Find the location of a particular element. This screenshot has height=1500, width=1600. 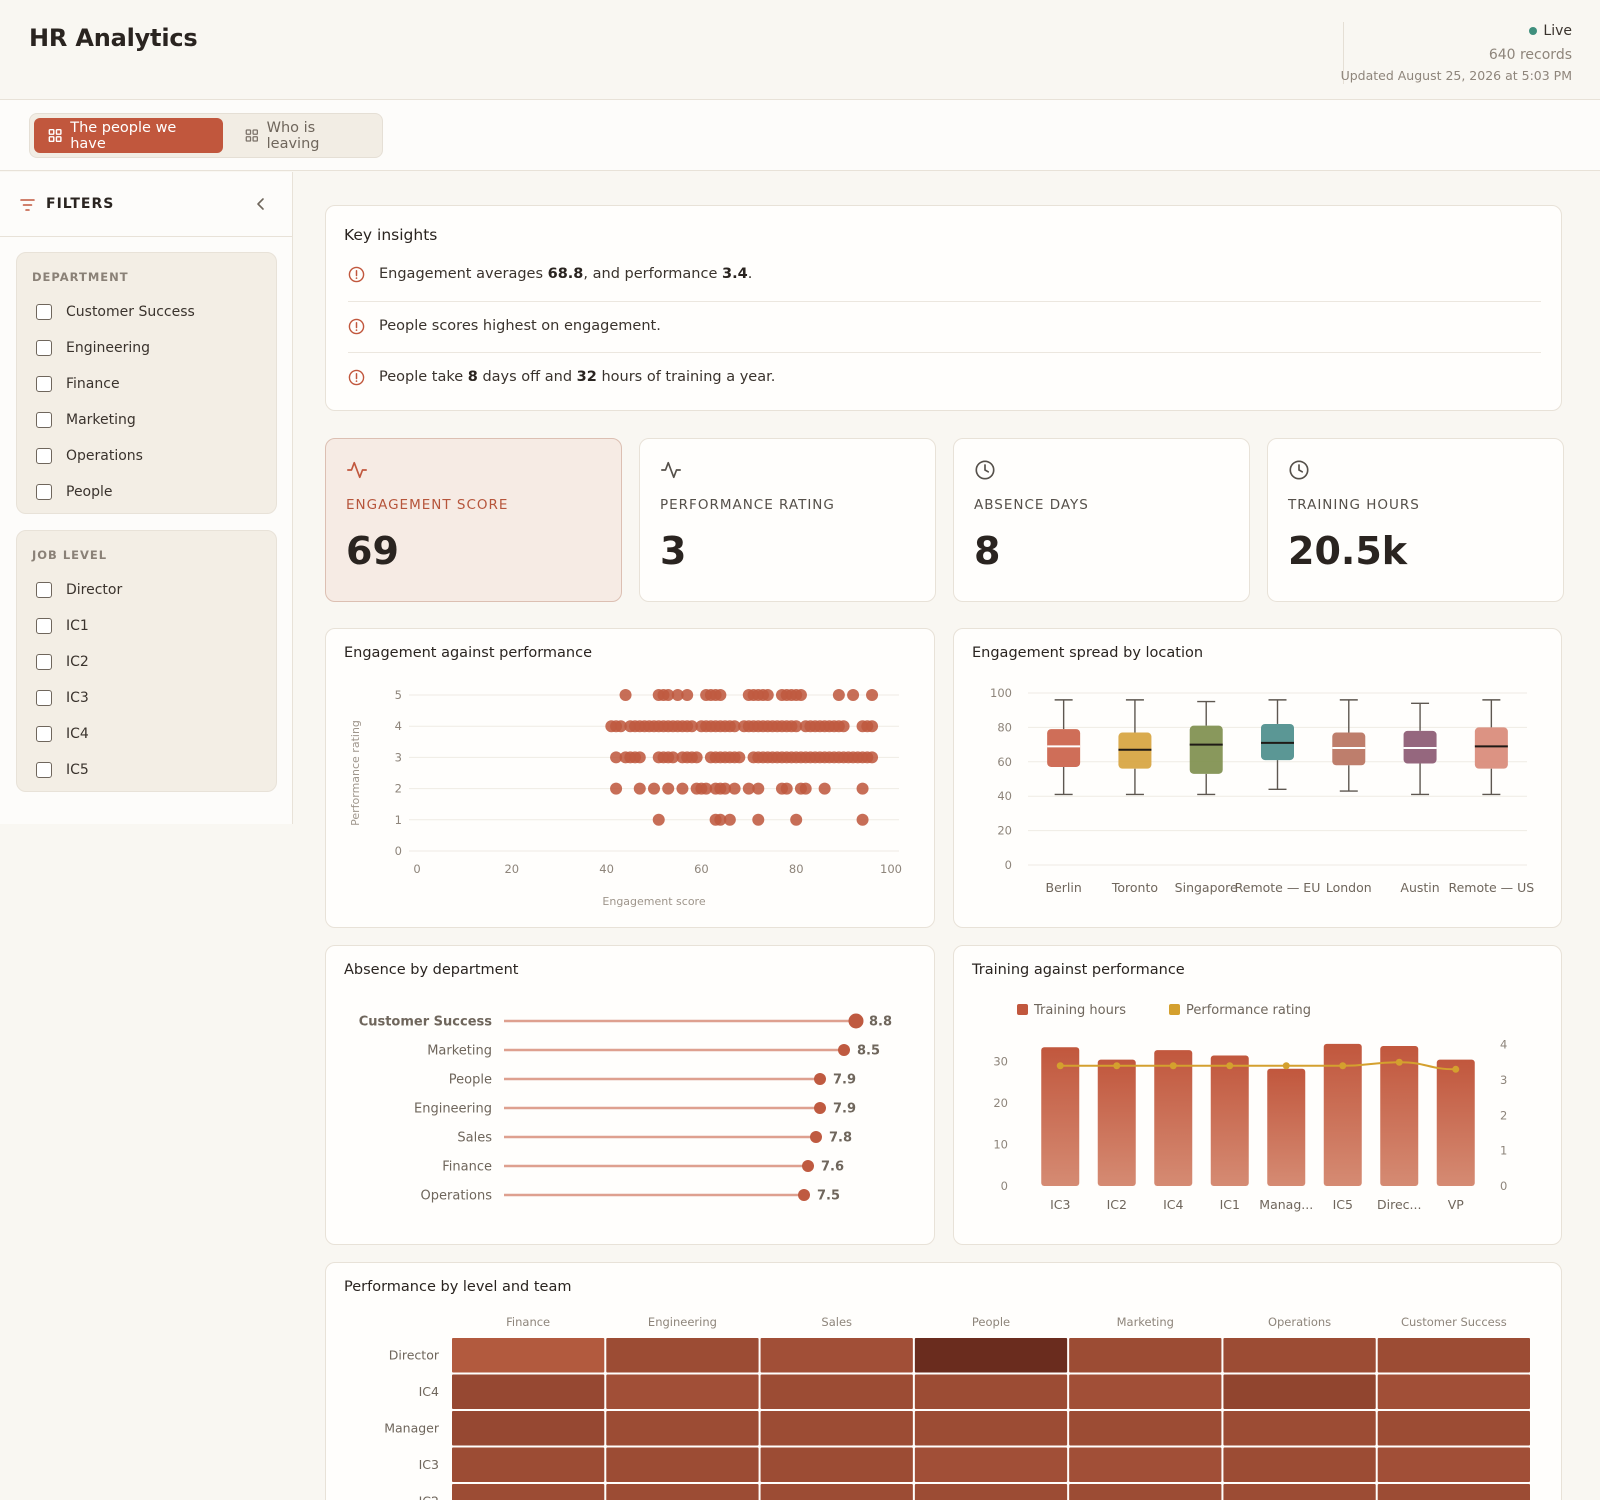

y-tick-label: 2 is located at coordinates (398, 789).